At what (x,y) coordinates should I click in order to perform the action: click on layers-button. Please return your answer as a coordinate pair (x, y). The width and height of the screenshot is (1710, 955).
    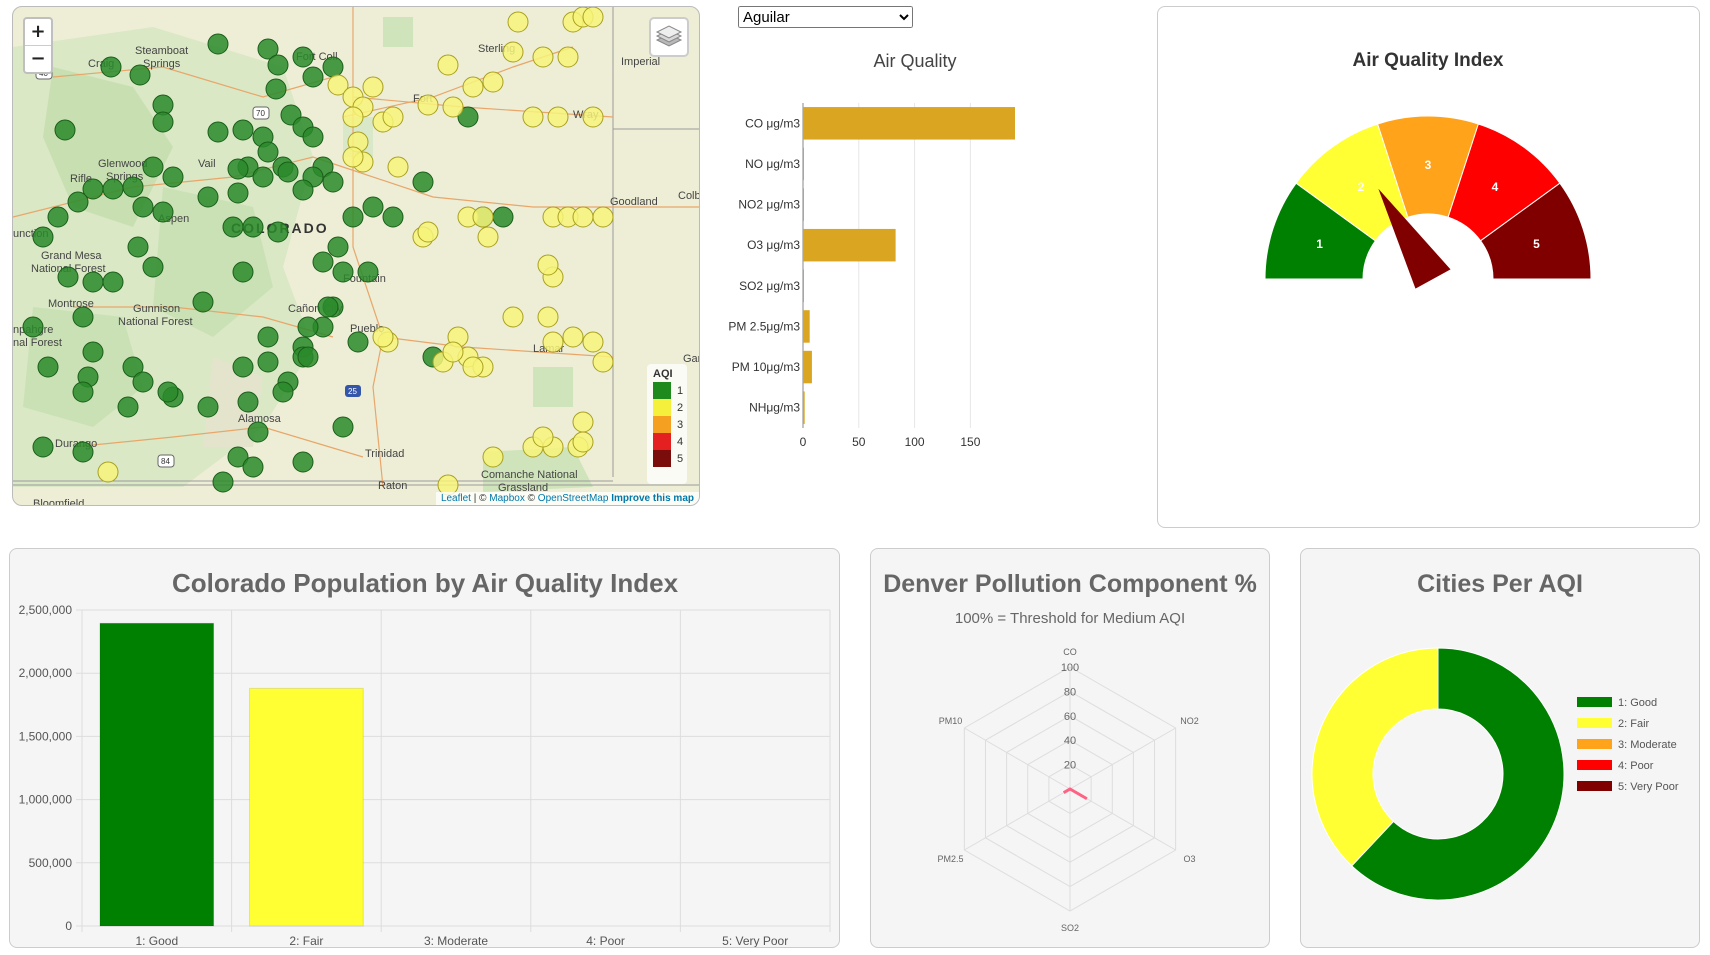
    Looking at the image, I should click on (669, 37).